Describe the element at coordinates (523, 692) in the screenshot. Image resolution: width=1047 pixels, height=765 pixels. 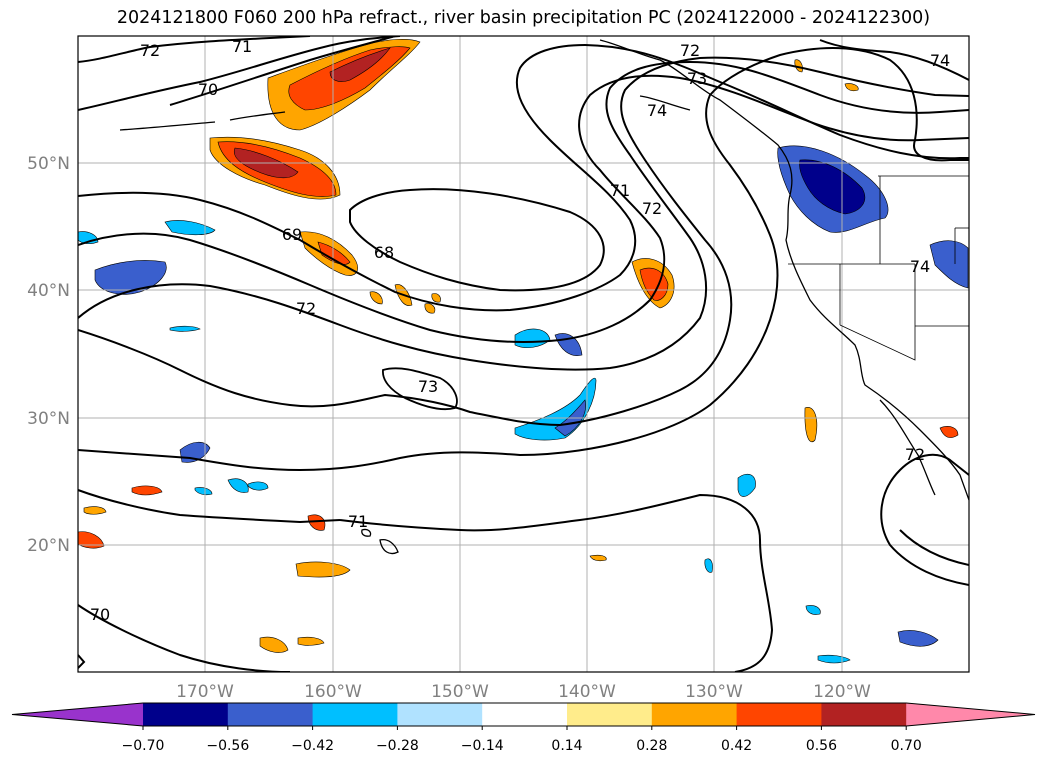
I see `longitude-axis: 170°W 160°W 150°W 140°W 130°W 120°W` at that location.